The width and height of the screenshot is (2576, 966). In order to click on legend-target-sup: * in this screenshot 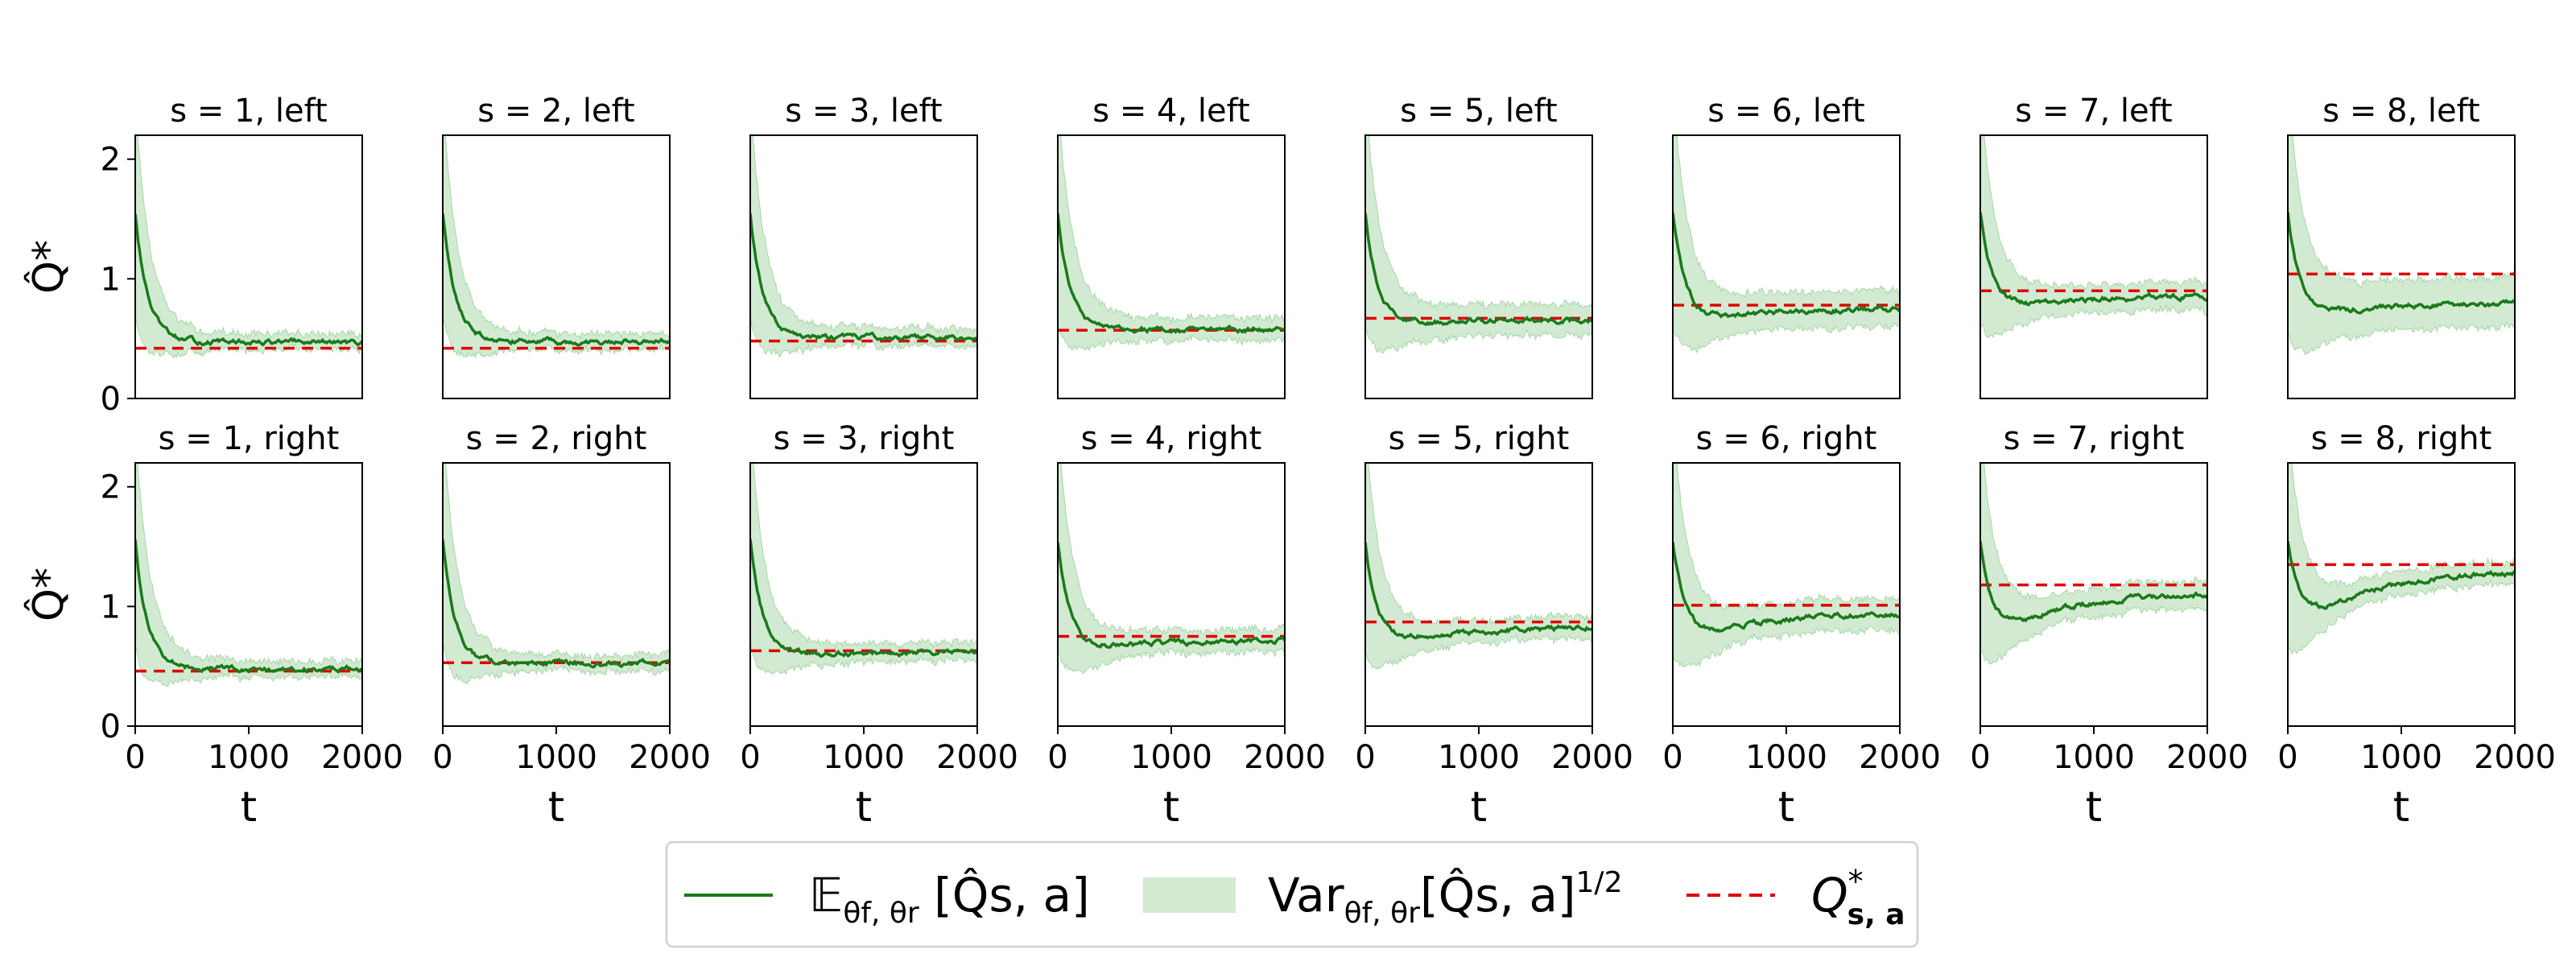, I will do `click(1856, 882)`.